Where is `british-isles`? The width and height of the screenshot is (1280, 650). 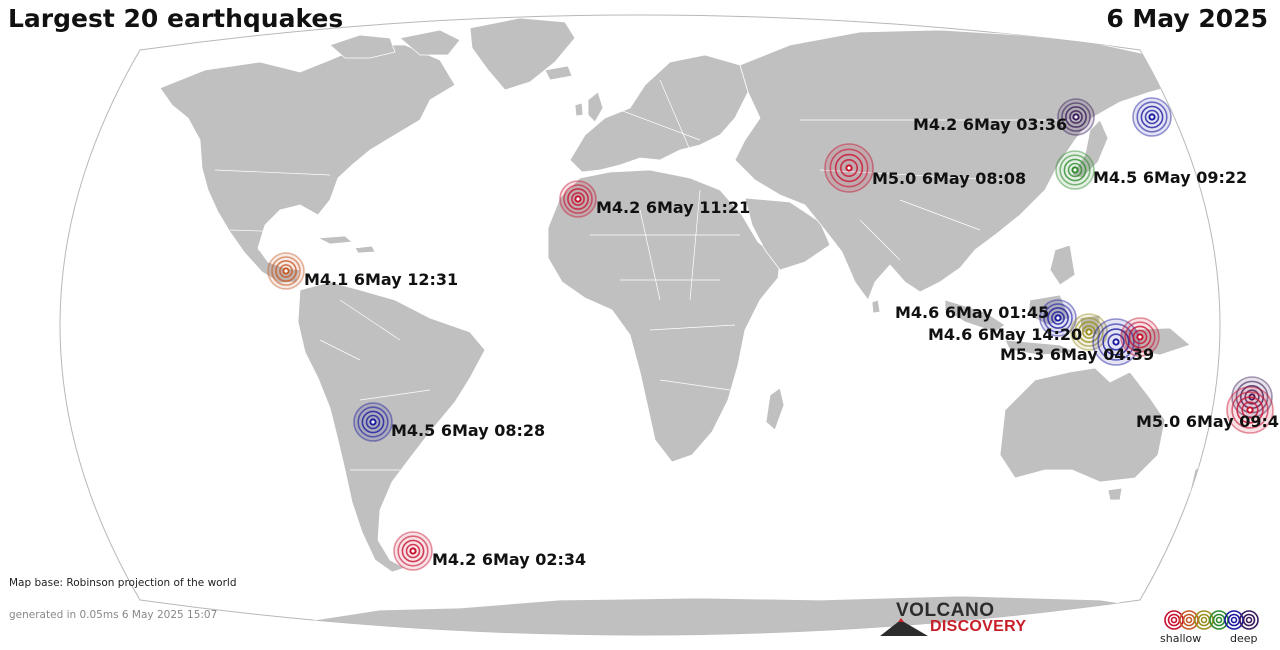 british-isles is located at coordinates (574, 94).